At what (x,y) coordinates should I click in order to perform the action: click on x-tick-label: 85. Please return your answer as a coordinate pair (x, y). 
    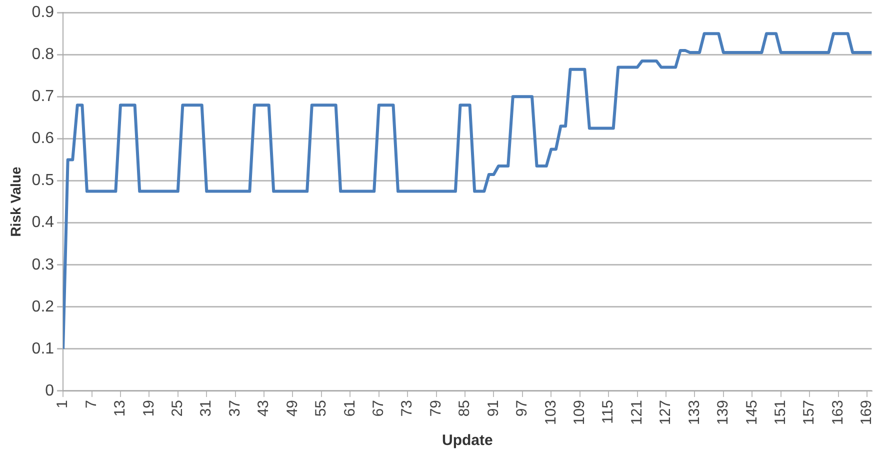
    Looking at the image, I should click on (465, 408).